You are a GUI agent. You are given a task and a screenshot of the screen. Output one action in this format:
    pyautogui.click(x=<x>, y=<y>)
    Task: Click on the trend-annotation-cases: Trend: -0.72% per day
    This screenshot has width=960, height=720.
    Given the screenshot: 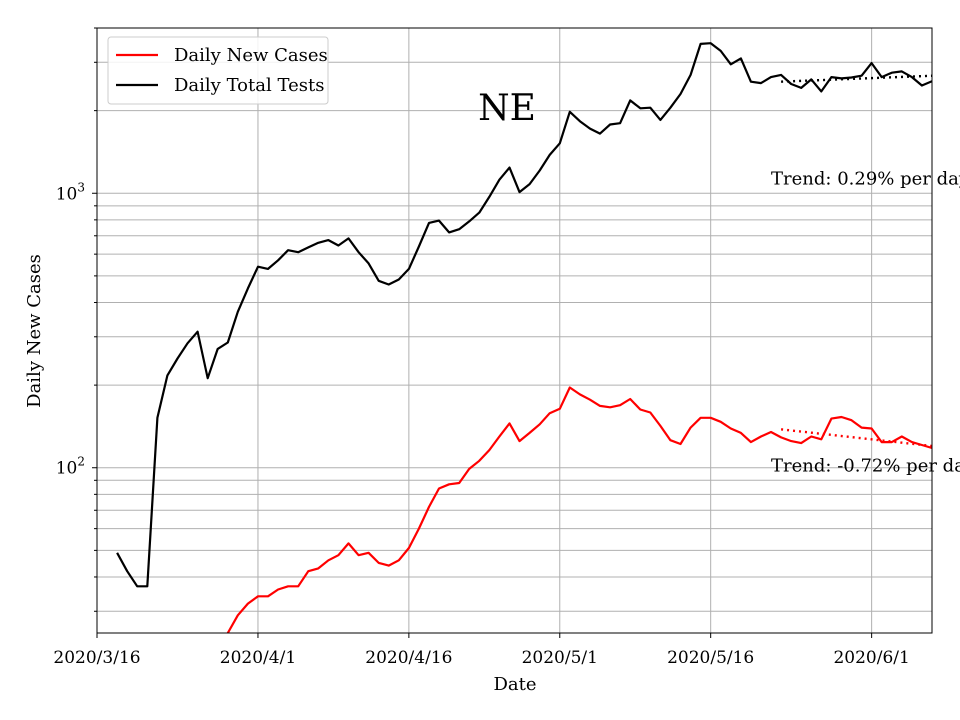 What is the action you would take?
    pyautogui.click(x=865, y=465)
    